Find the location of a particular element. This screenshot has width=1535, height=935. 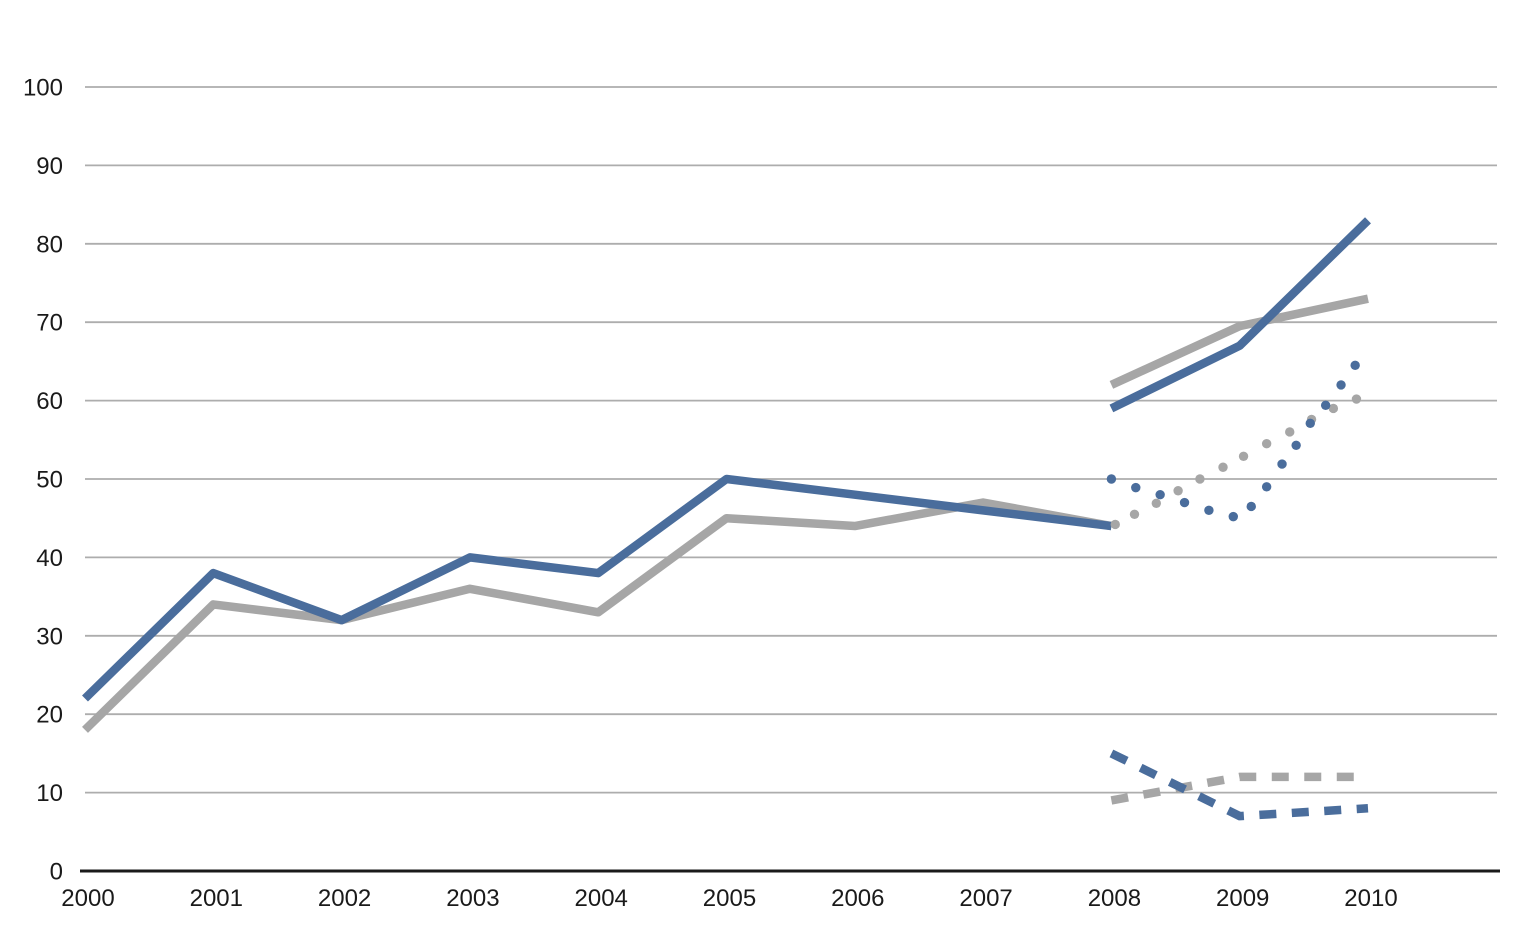

x-axis-tick-label: 2003 is located at coordinates (472, 898).